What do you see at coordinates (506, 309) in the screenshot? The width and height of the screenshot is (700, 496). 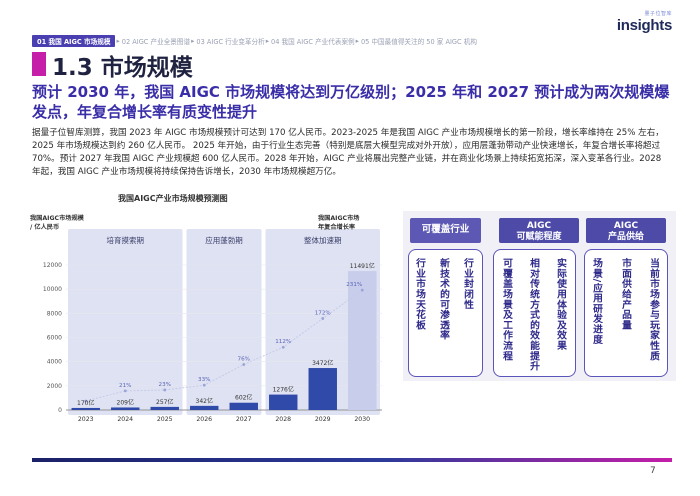 I see `factor-item: 可覆盖场景及工作流程` at bounding box center [506, 309].